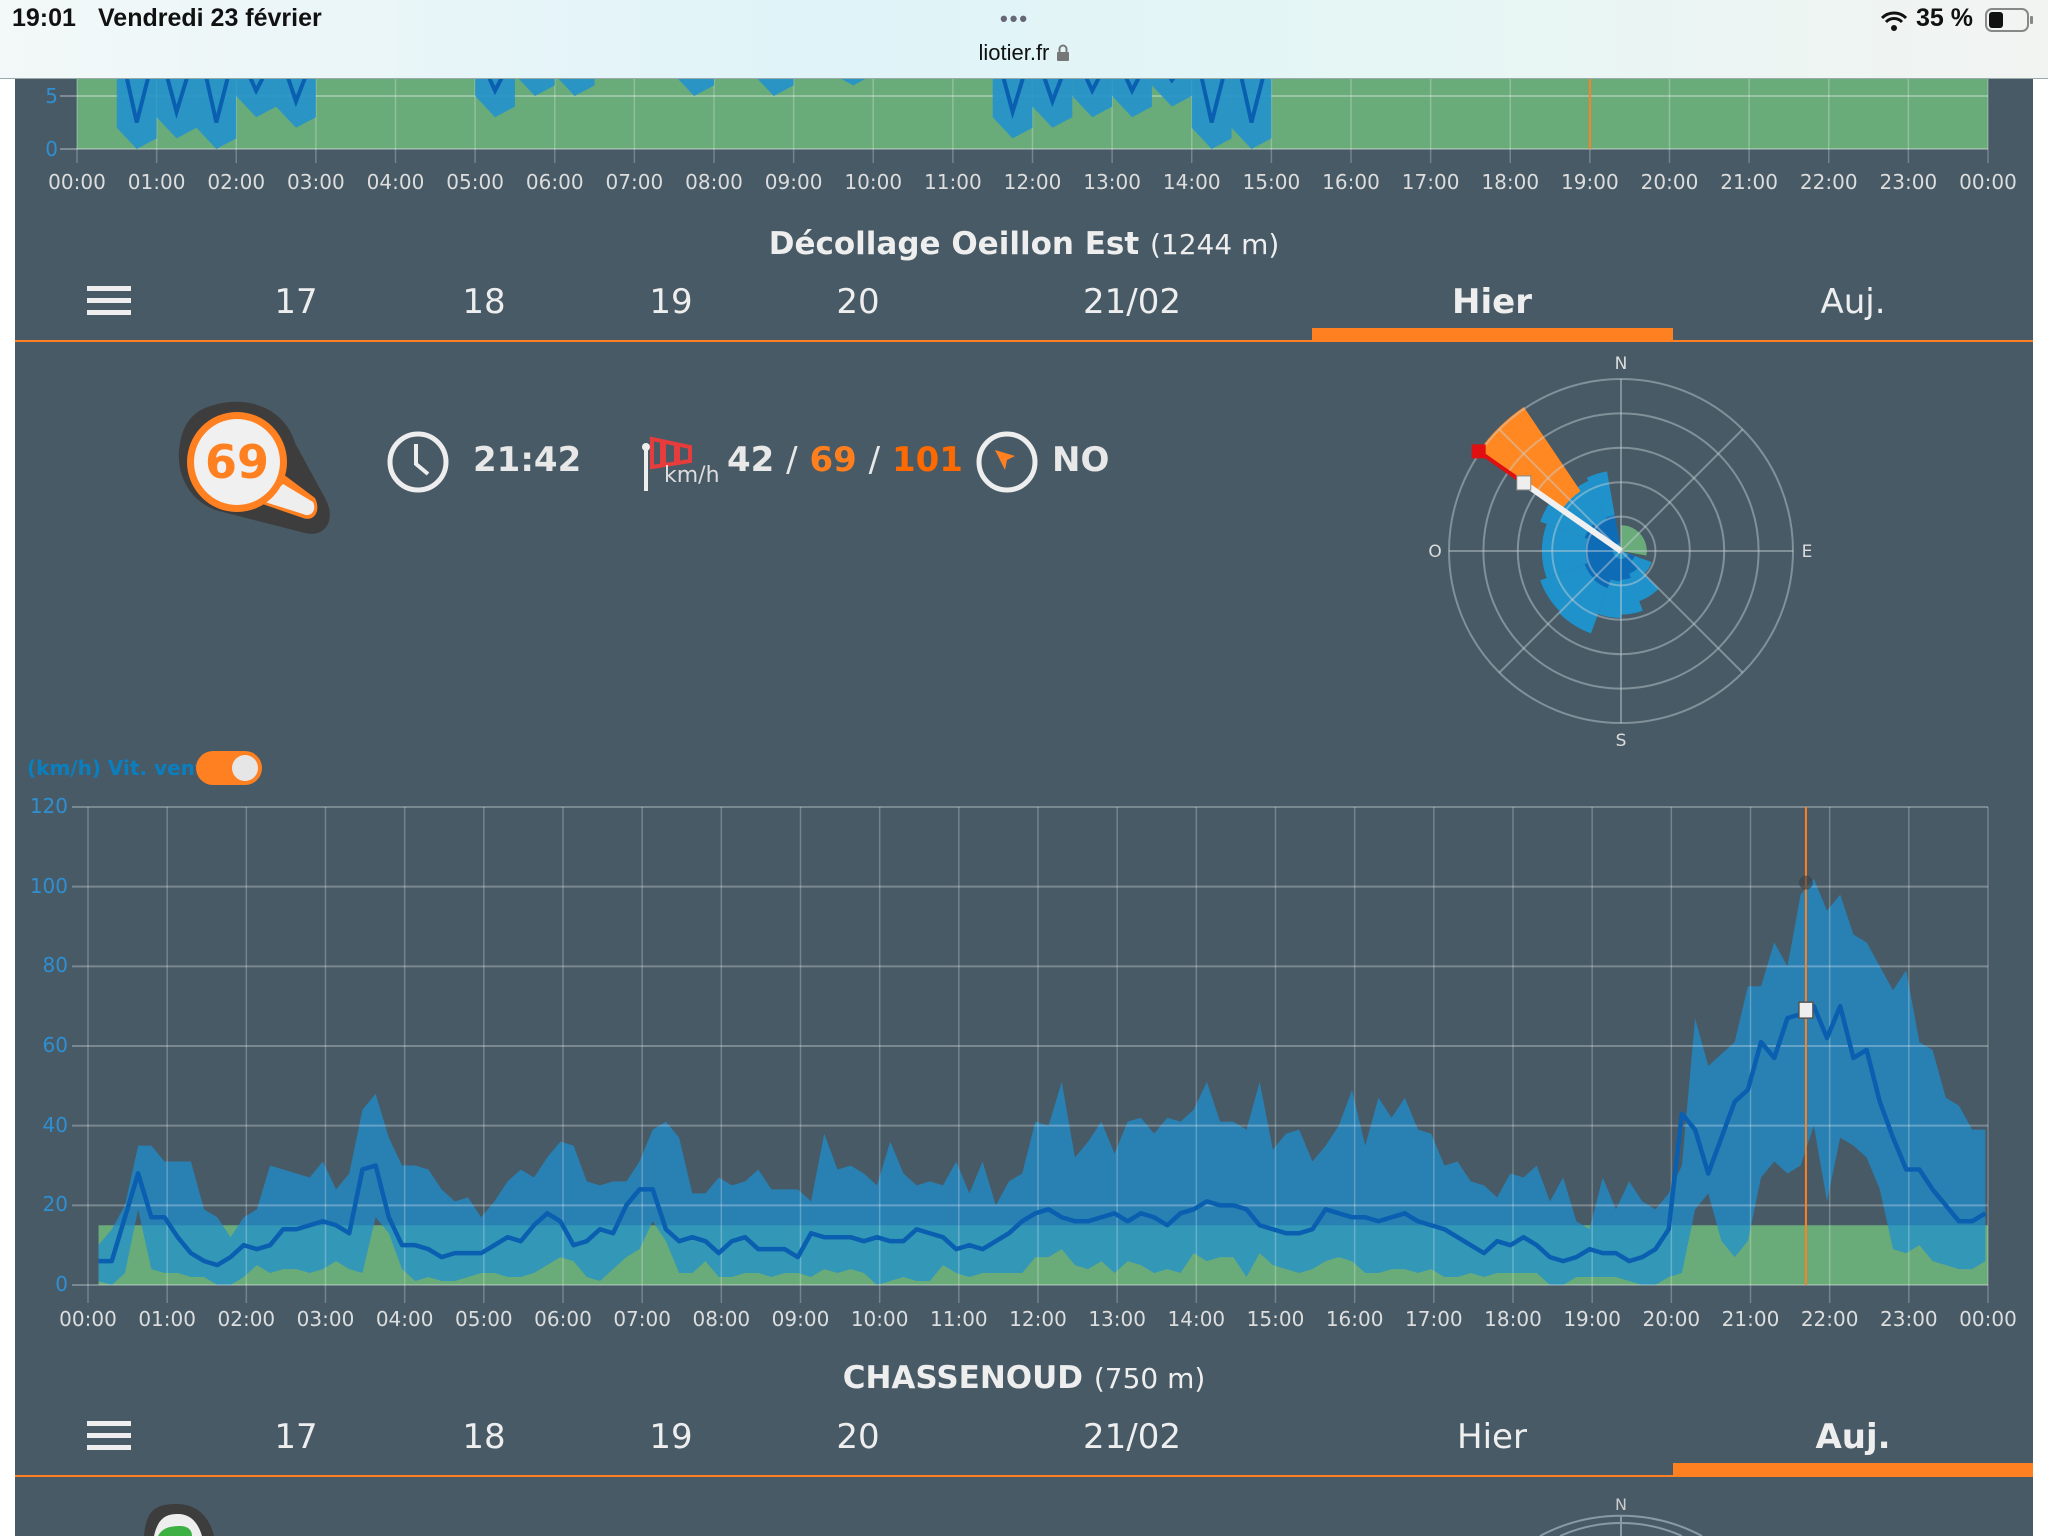  What do you see at coordinates (246, 1319) in the screenshot?
I see `x-tick-label: 02:00` at bounding box center [246, 1319].